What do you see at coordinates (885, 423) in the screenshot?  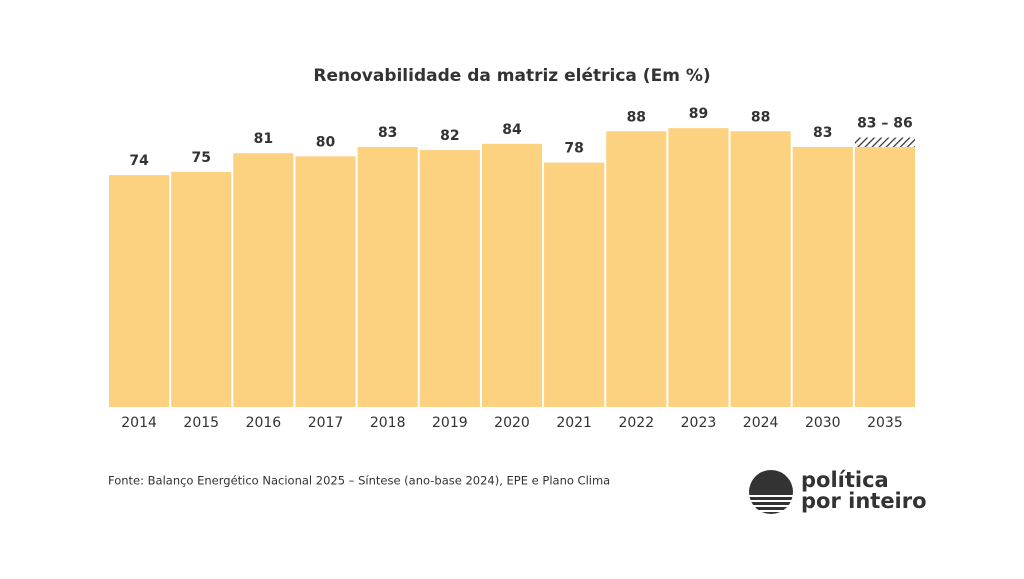 I see `x-tick-label: 2035` at bounding box center [885, 423].